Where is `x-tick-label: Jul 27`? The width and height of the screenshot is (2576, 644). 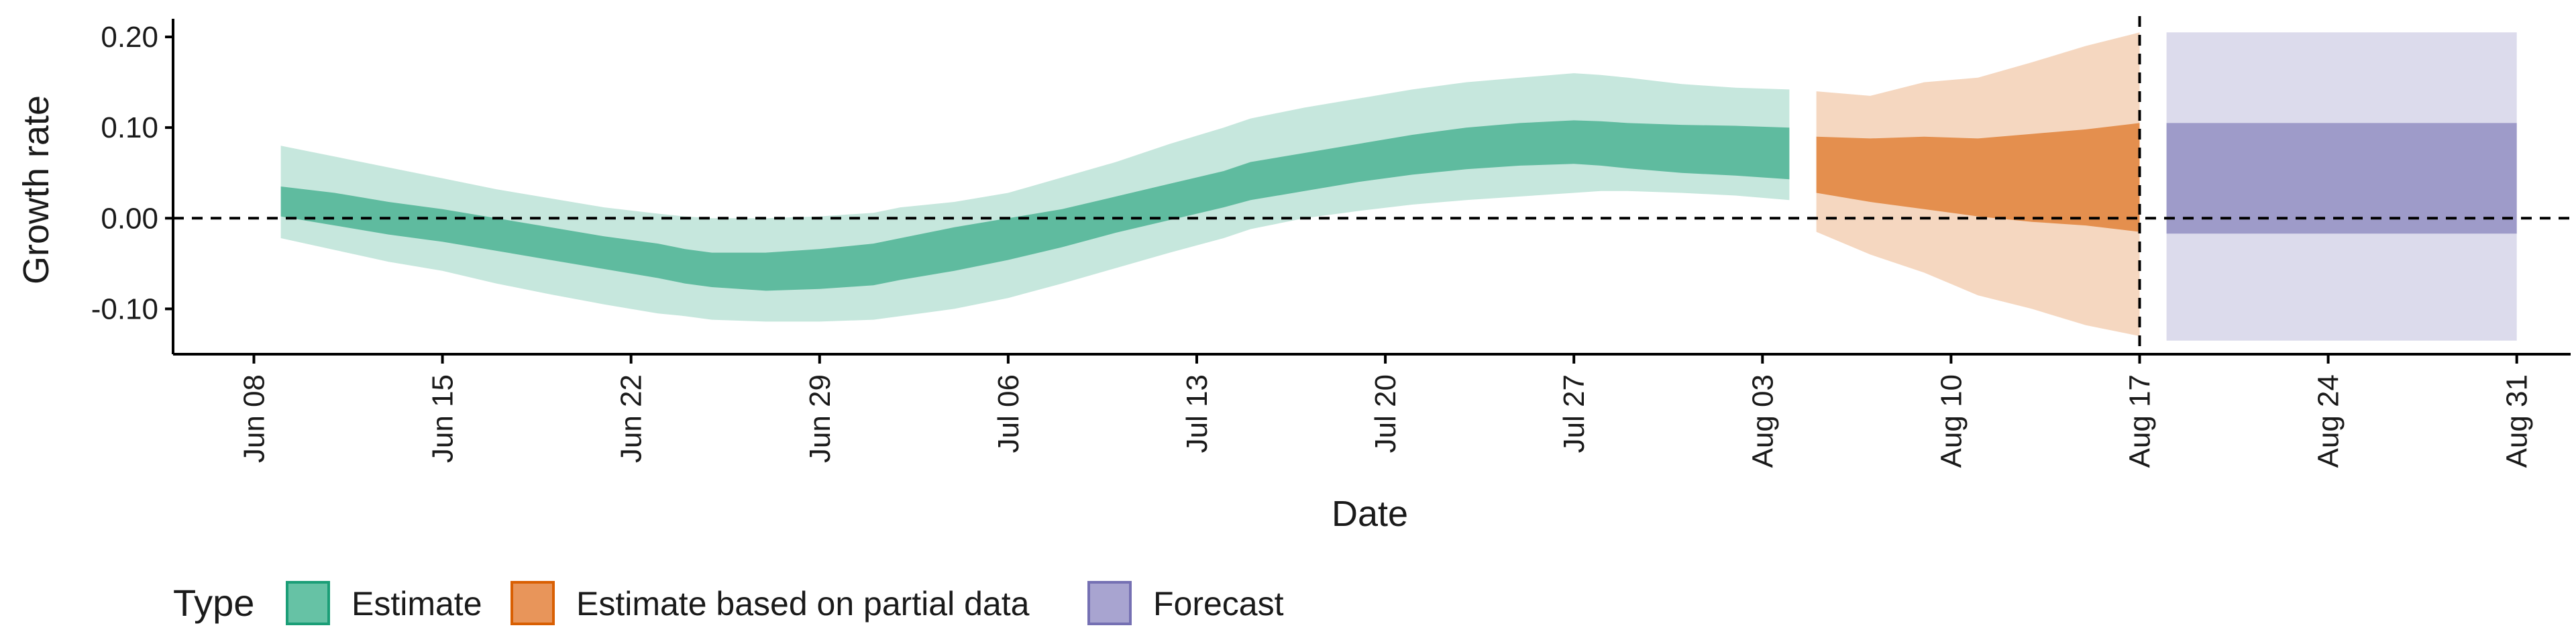 x-tick-label: Jul 27 is located at coordinates (1574, 413).